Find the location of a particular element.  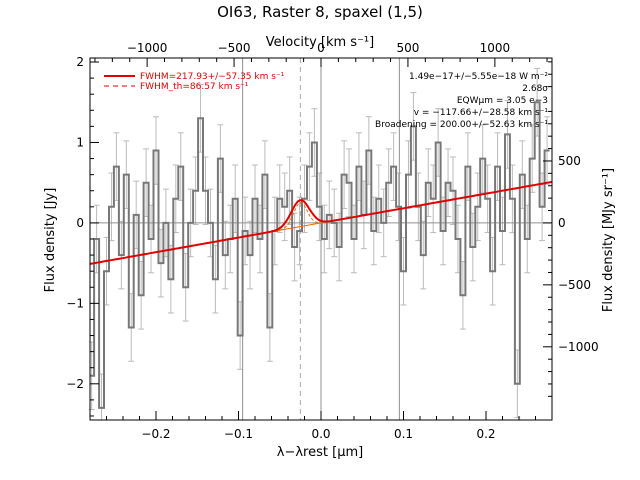

top-axis-label: Velocity [km s⁻¹] is located at coordinates (320, 42).